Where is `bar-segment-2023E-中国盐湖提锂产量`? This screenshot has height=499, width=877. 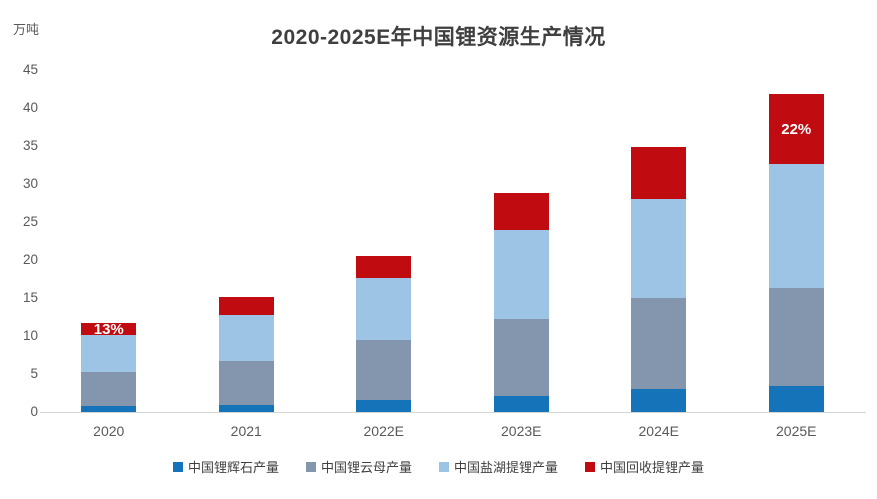
bar-segment-2023E-中国盐湖提锂产量 is located at coordinates (521, 275).